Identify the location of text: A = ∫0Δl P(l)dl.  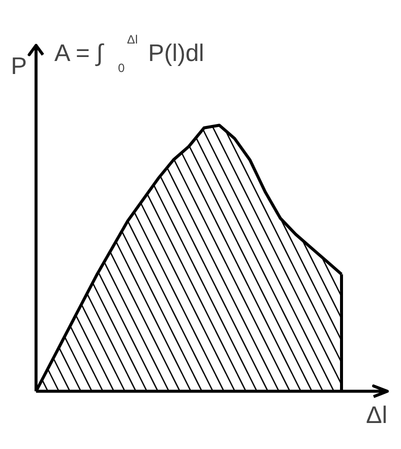
(129, 53).